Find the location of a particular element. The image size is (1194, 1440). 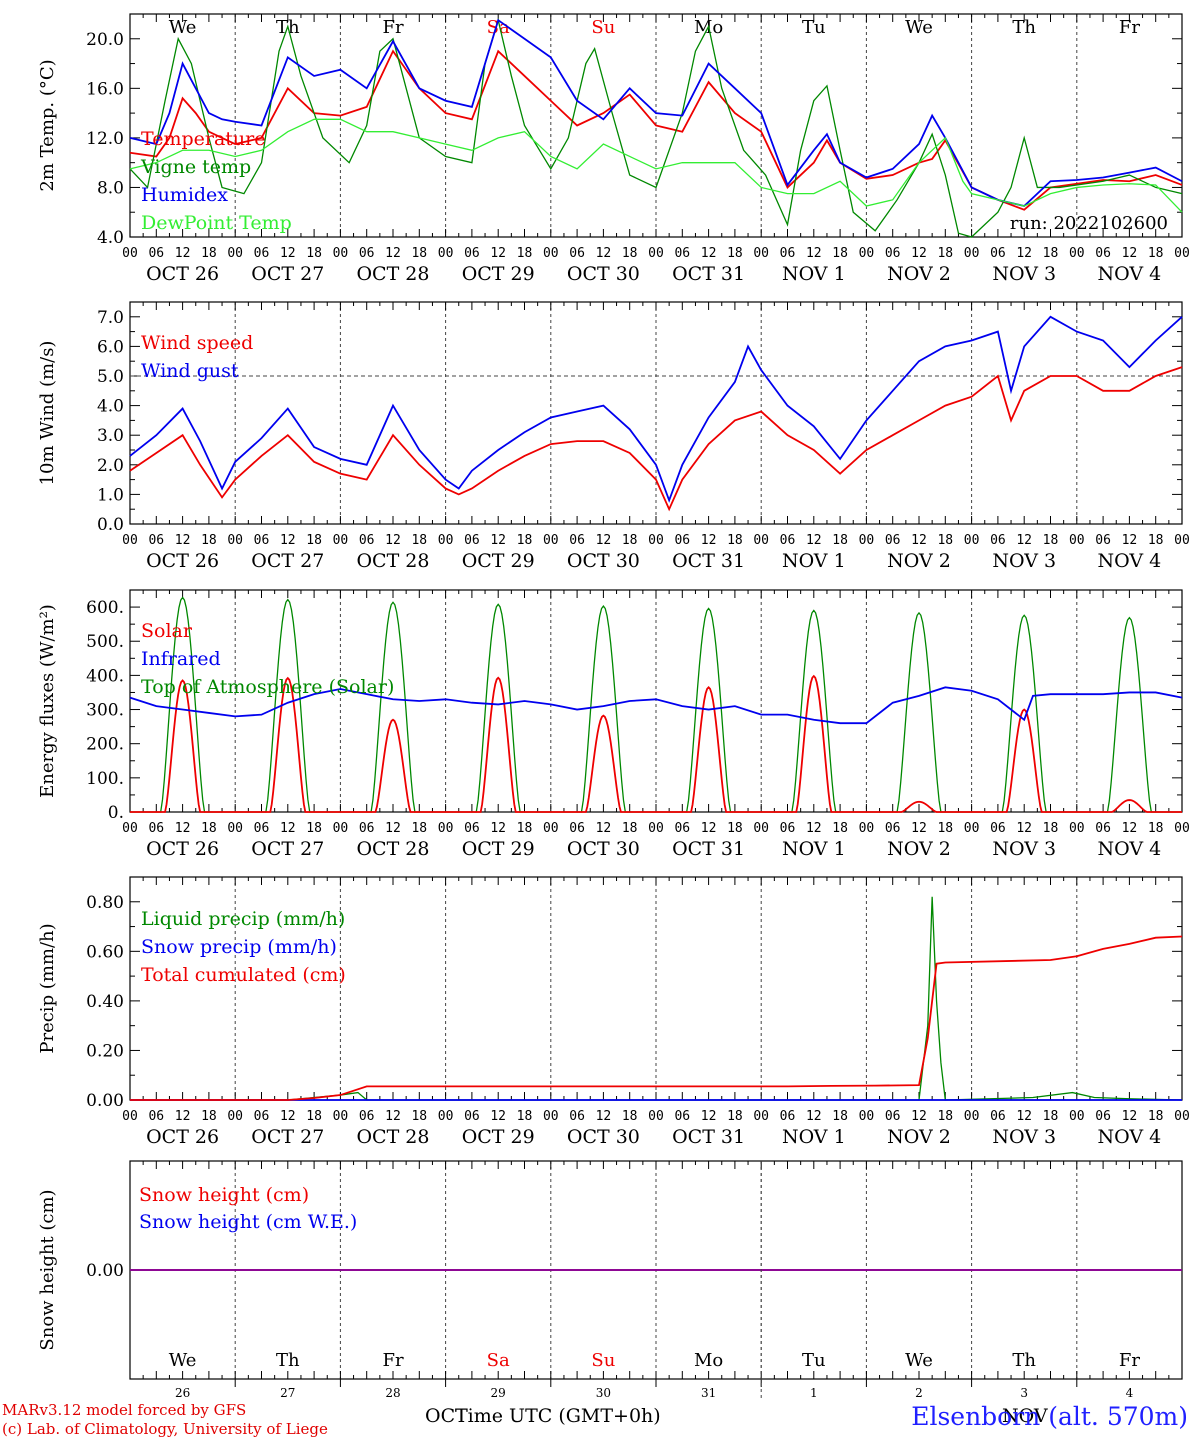

date-label: OCT 29 is located at coordinates (498, 1137).